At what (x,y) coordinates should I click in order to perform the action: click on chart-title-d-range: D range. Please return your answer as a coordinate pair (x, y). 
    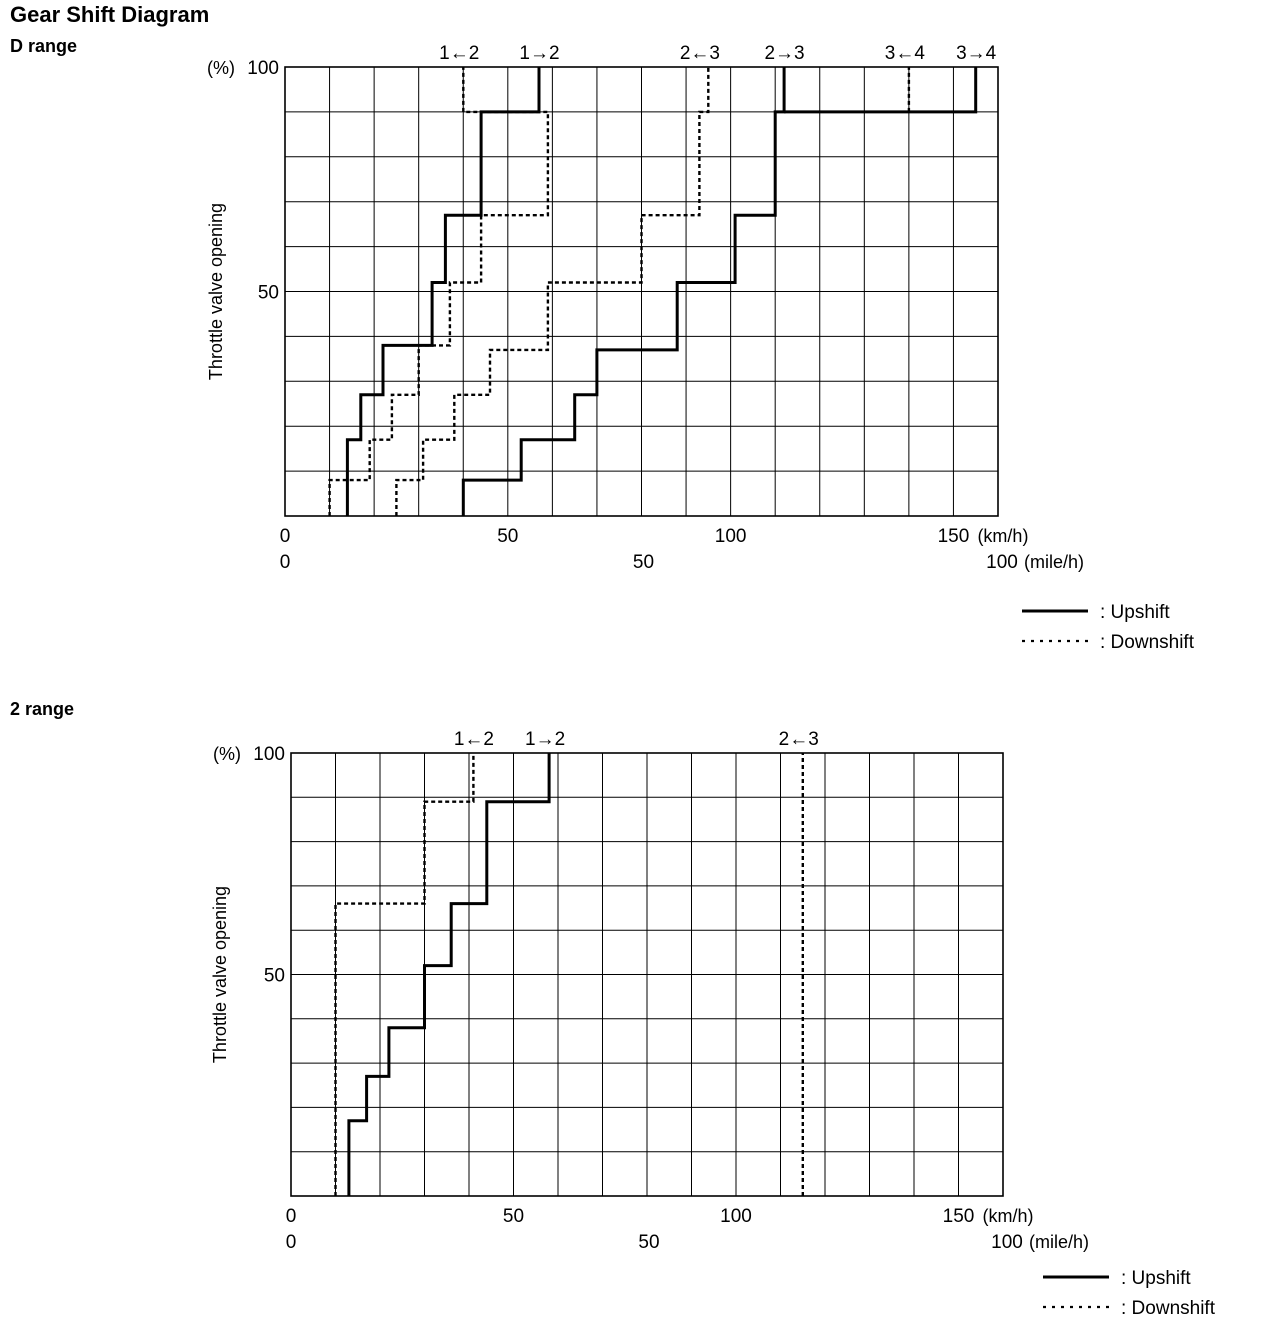
    Looking at the image, I should click on (44, 46).